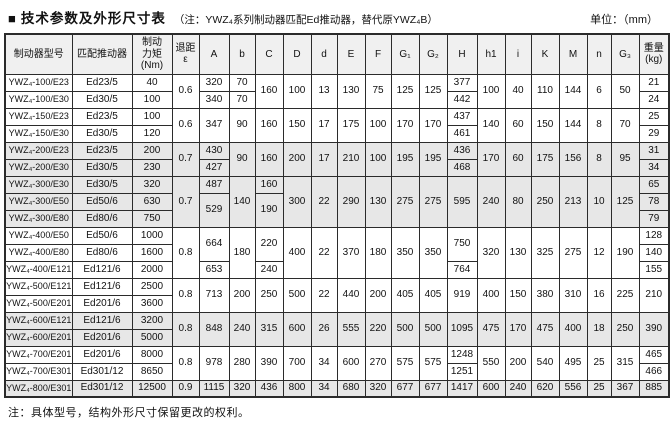 This screenshot has height=422, width=670. I want to click on table-cell: 160, so click(269, 159).